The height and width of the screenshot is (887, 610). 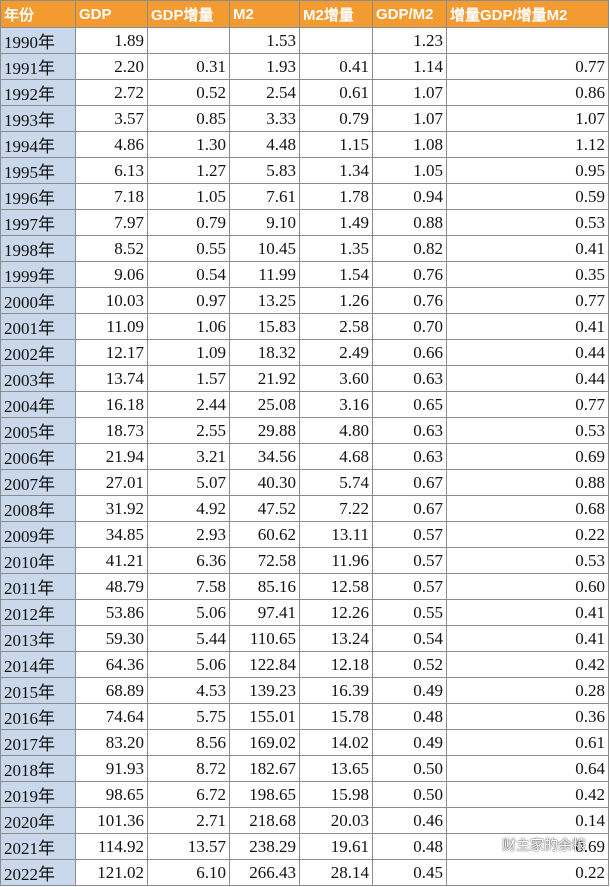 What do you see at coordinates (264, 92) in the screenshot?
I see `value-cell: 2.54` at bounding box center [264, 92].